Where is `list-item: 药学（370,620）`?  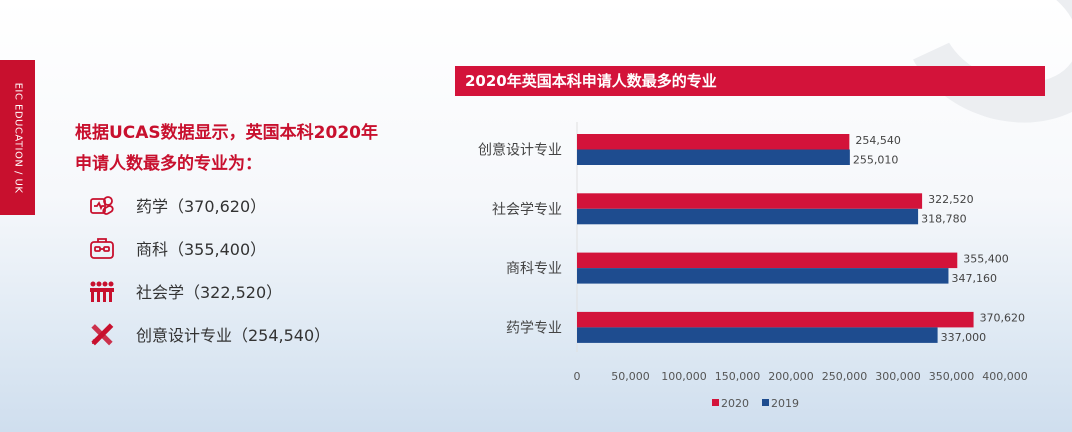
list-item: 药学（370,620） is located at coordinates (177, 205).